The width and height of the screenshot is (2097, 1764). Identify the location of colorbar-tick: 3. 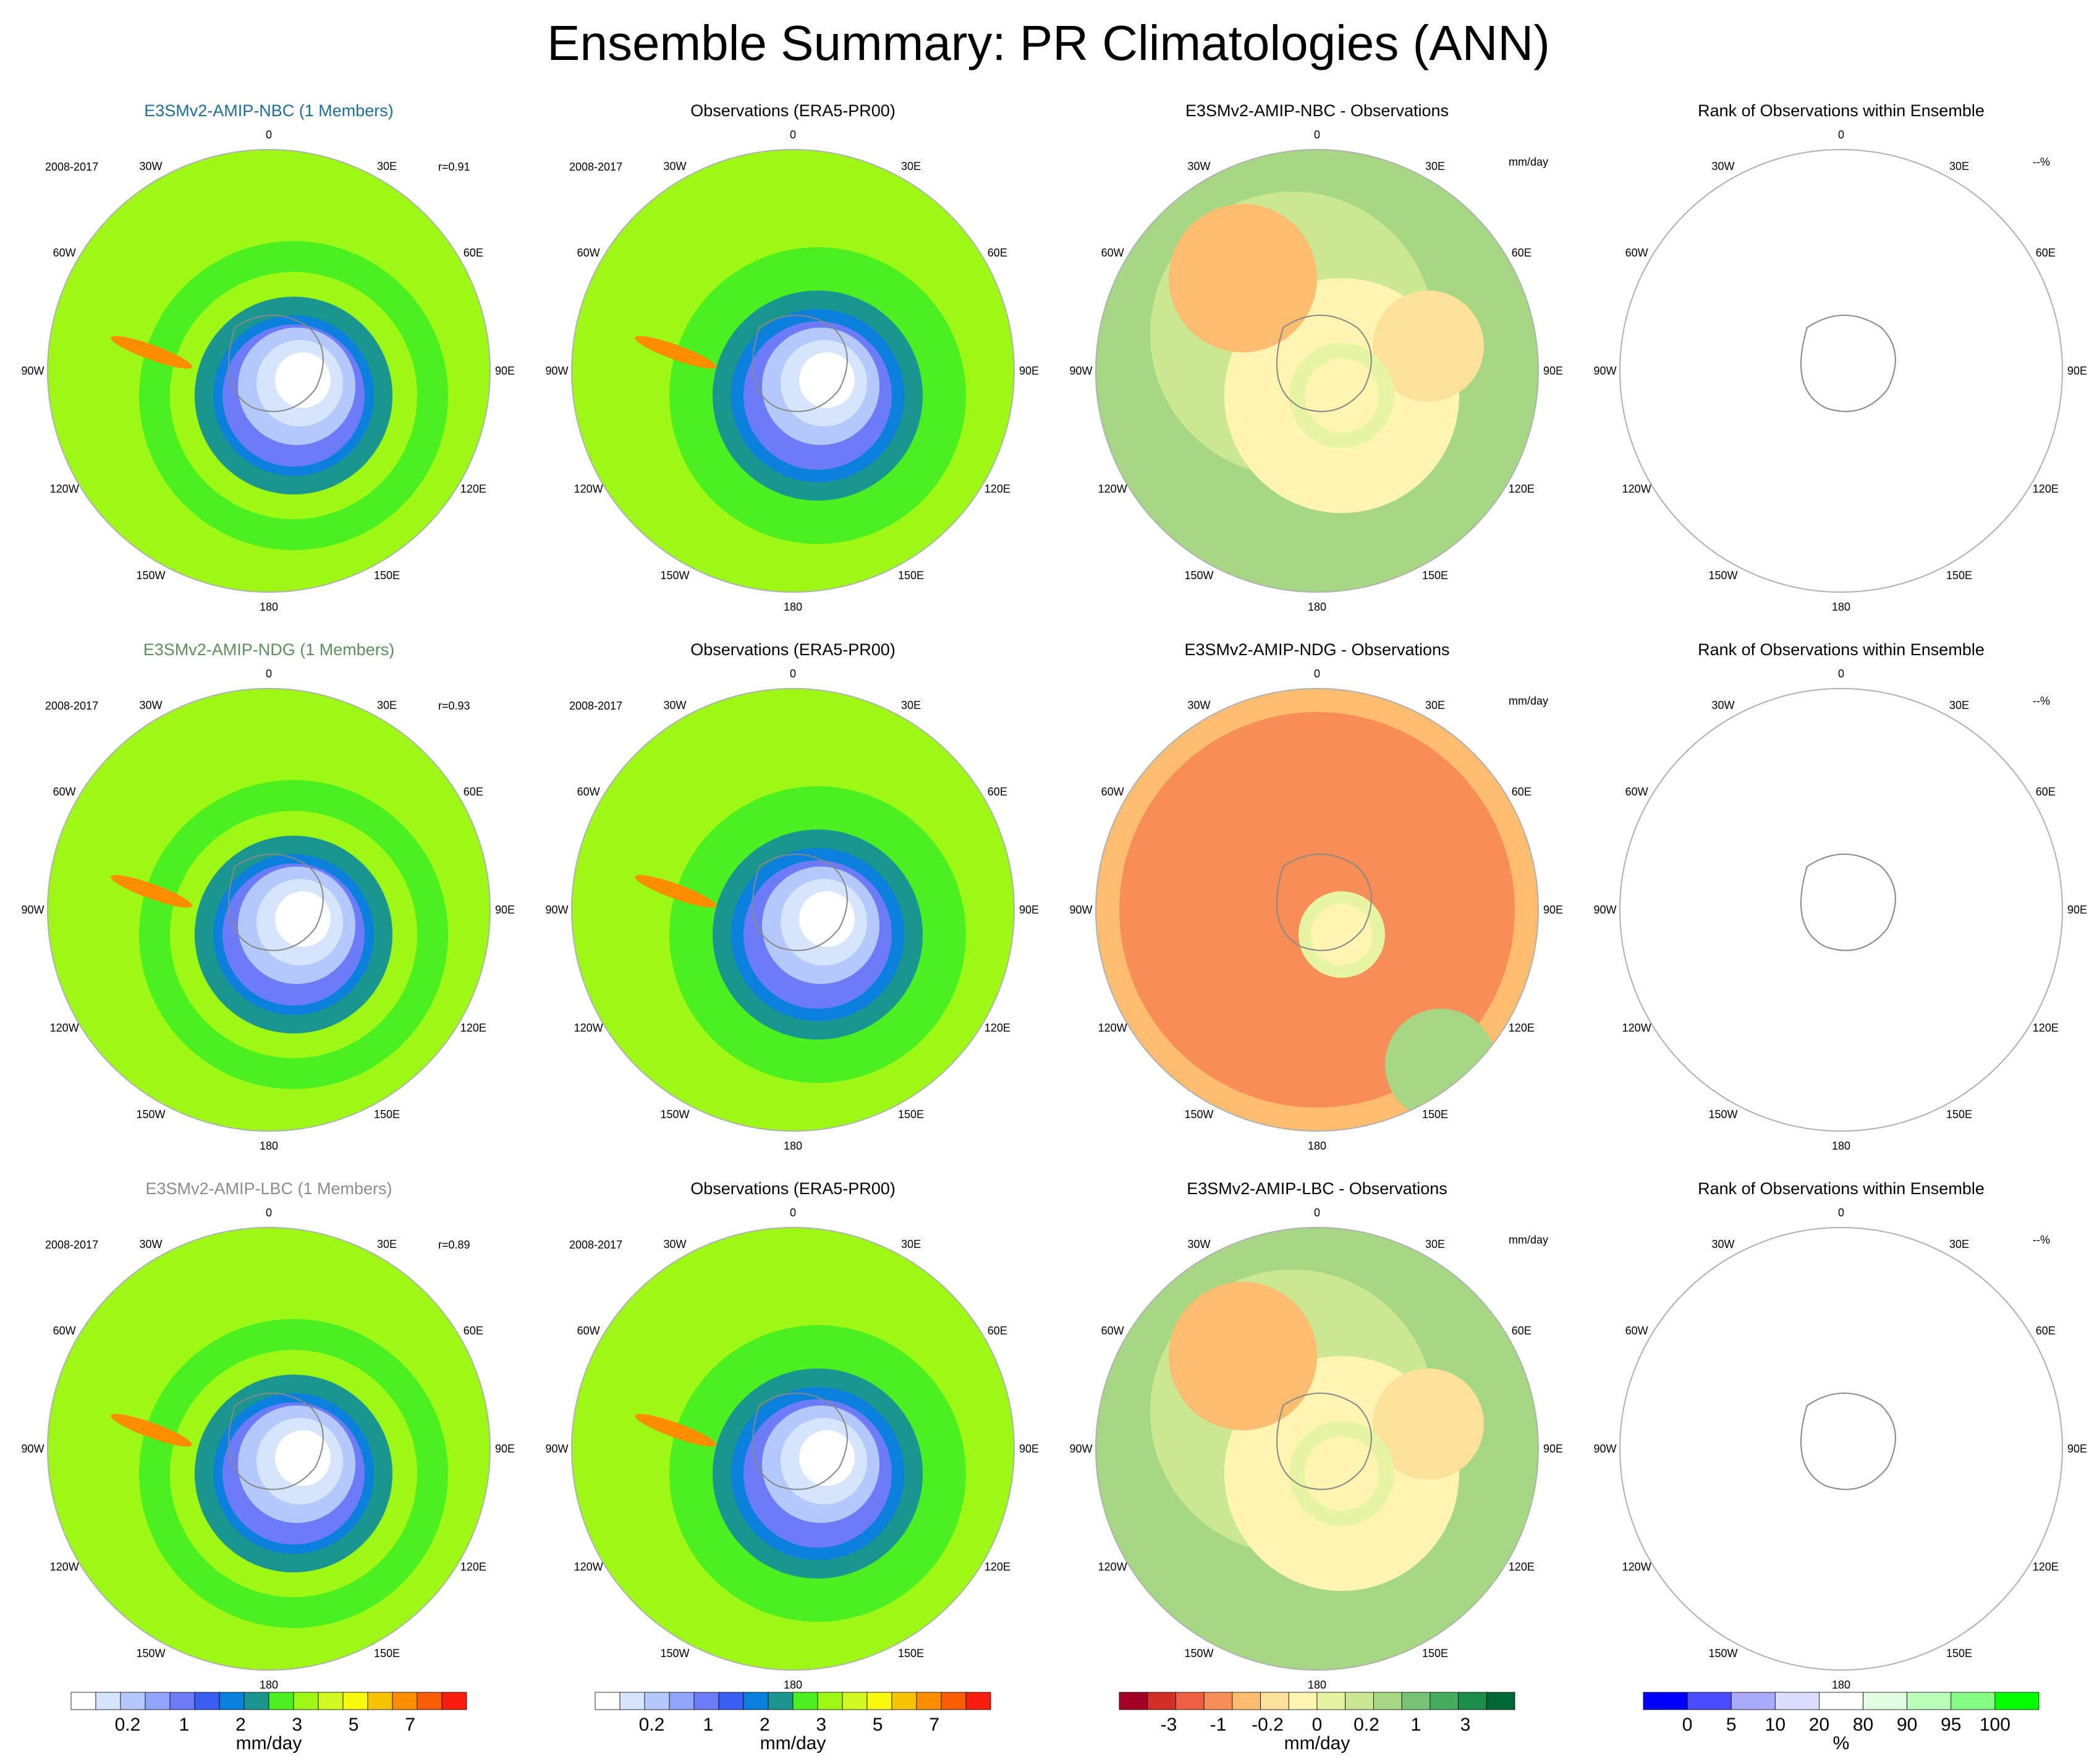
(1465, 1725).